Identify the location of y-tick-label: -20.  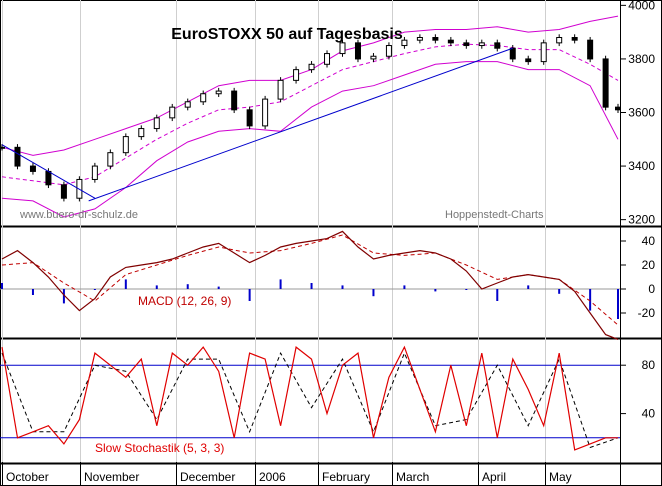
(647, 313).